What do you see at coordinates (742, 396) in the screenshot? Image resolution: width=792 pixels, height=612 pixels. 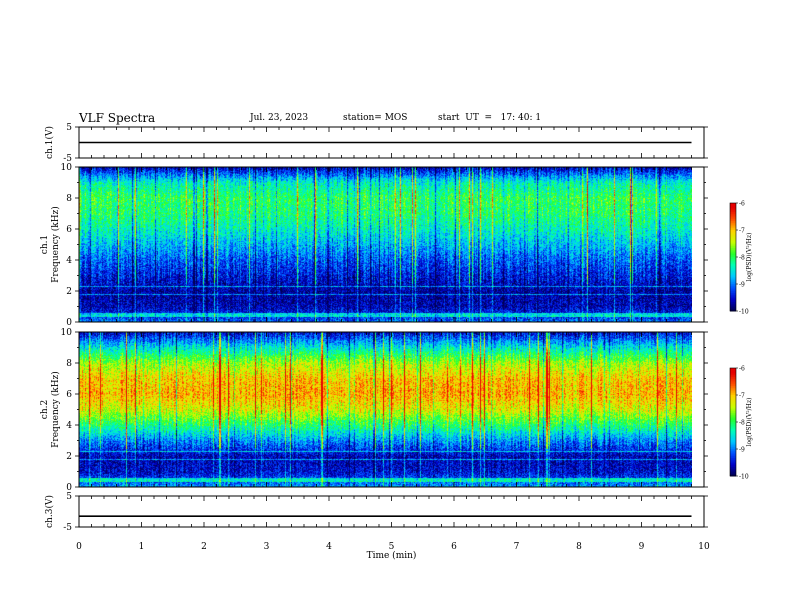 I see `colorbar-tick-label: -7` at bounding box center [742, 396].